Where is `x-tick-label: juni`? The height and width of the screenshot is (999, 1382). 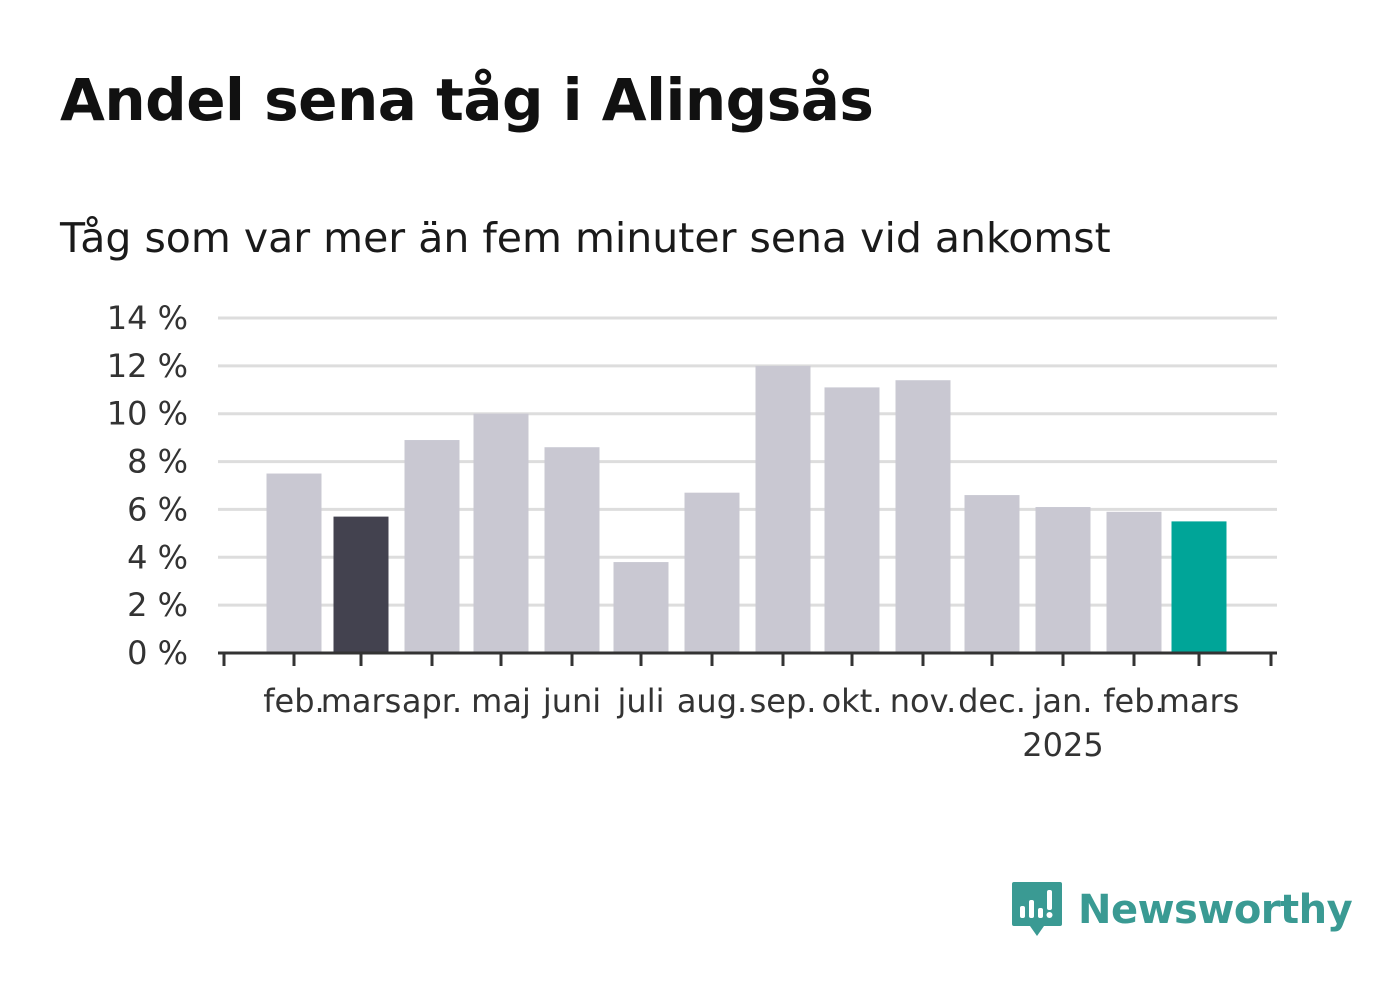 x-tick-label: juni is located at coordinates (571, 701).